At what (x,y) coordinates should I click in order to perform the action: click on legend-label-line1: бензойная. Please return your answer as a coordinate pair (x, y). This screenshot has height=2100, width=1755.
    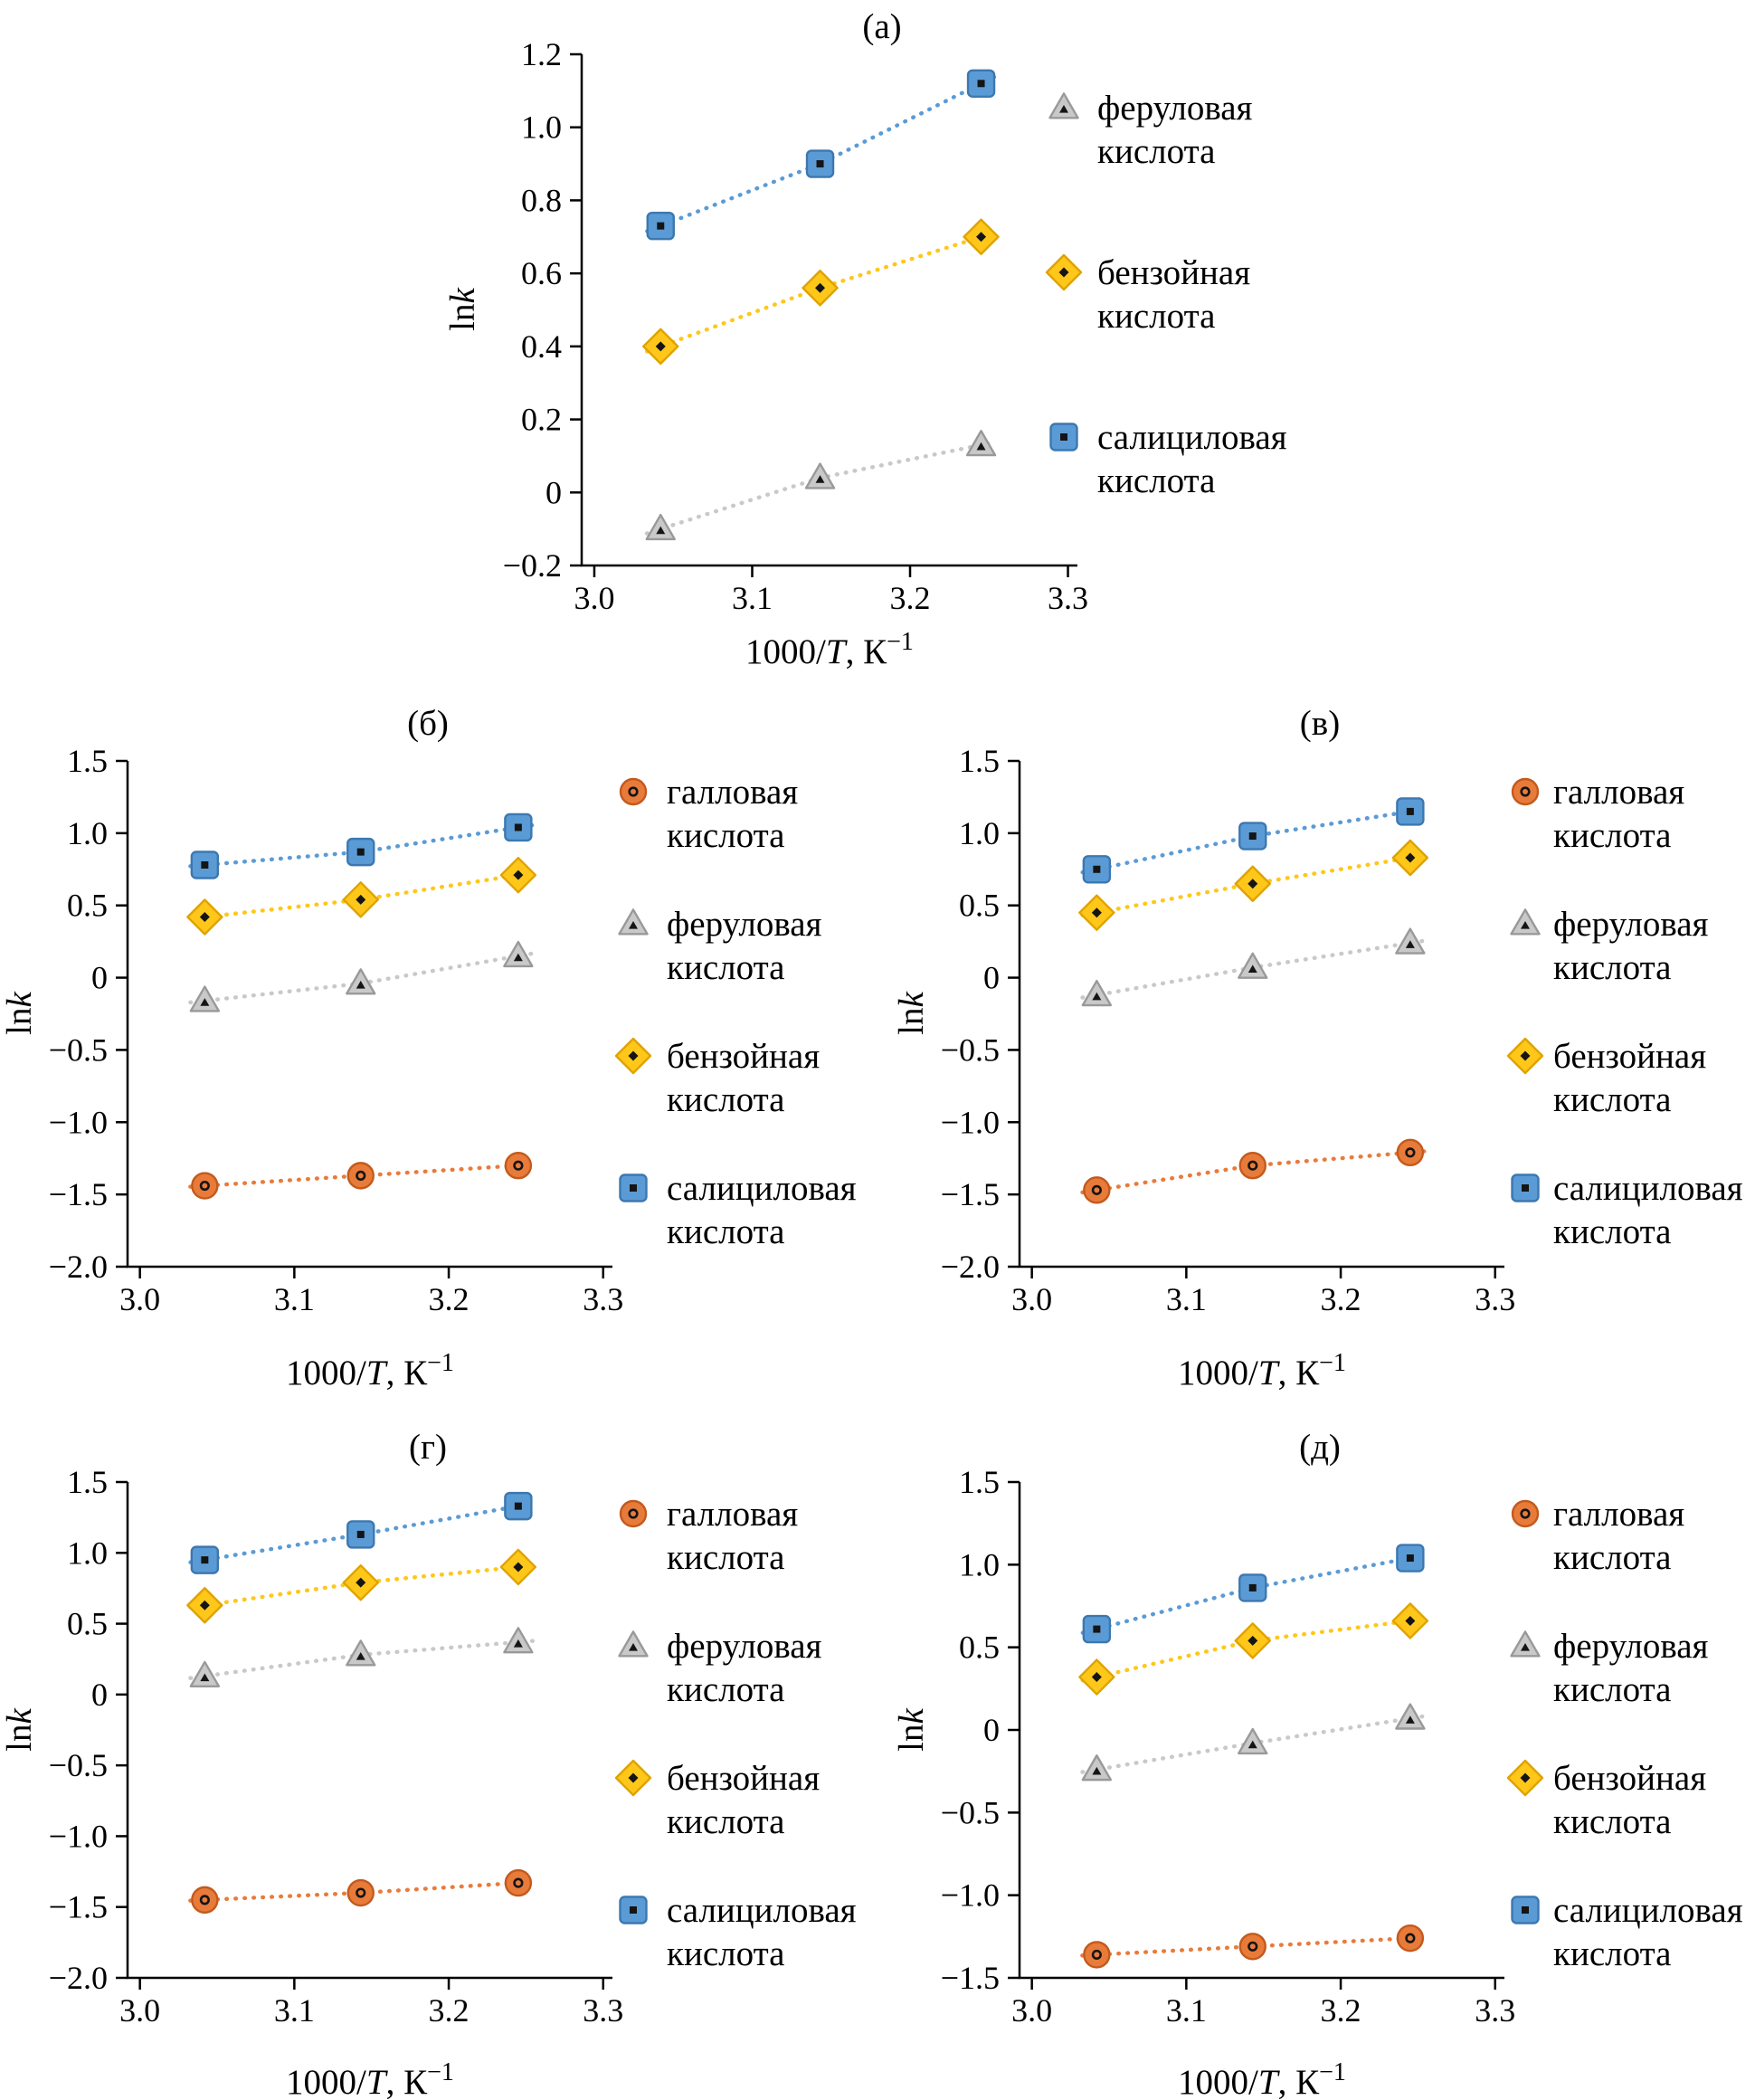
    Looking at the image, I should click on (1629, 1056).